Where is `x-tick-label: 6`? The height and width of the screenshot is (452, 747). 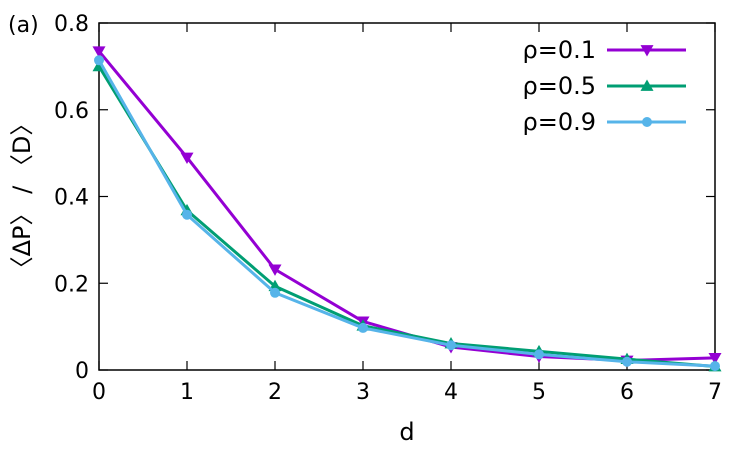
x-tick-label: 6 is located at coordinates (627, 392).